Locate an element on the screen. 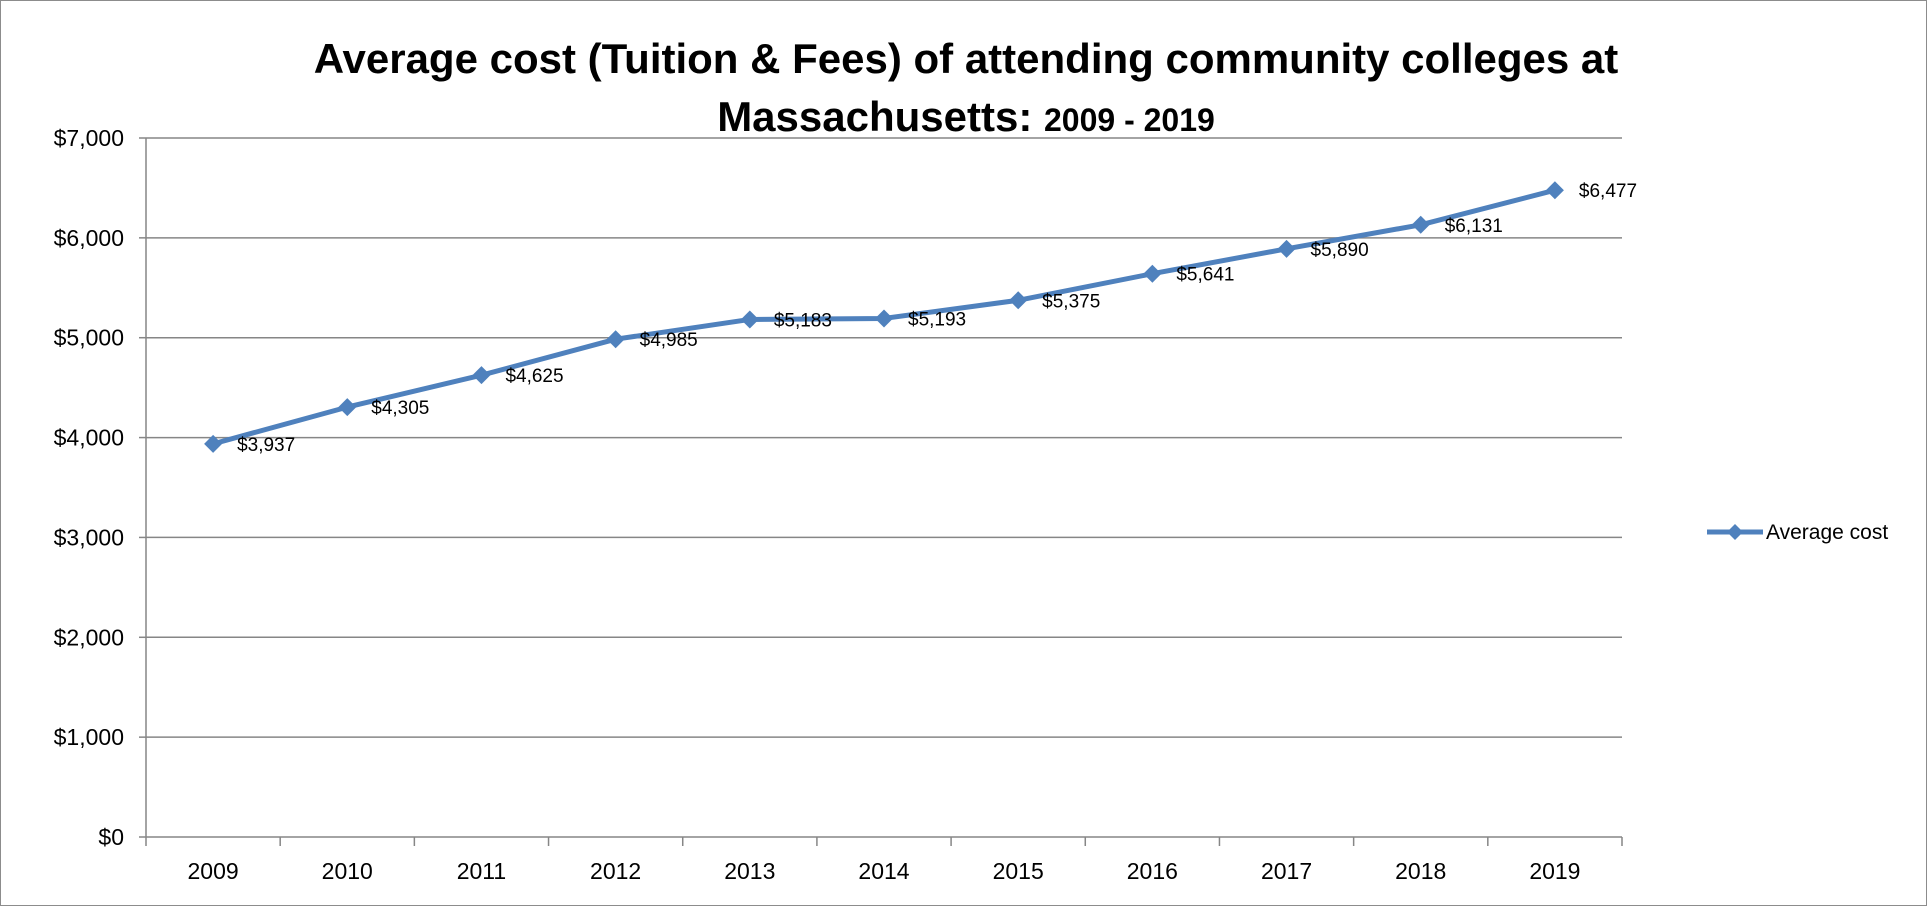 This screenshot has width=1927, height=907. legend: Average cost is located at coordinates (1797, 532).